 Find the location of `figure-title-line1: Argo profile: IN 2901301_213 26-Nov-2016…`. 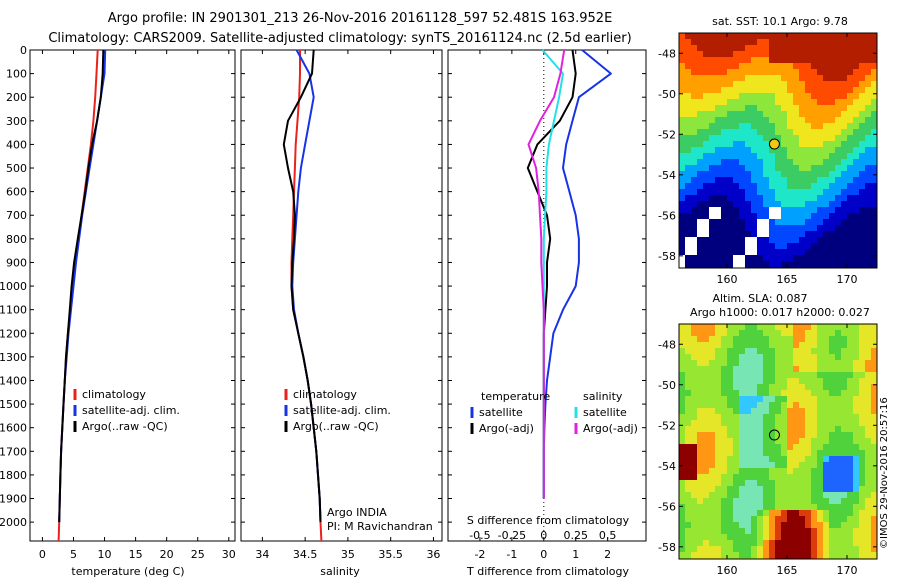

figure-title-line1: Argo profile: IN 2901301_213 26-Nov-2016… is located at coordinates (360, 18).